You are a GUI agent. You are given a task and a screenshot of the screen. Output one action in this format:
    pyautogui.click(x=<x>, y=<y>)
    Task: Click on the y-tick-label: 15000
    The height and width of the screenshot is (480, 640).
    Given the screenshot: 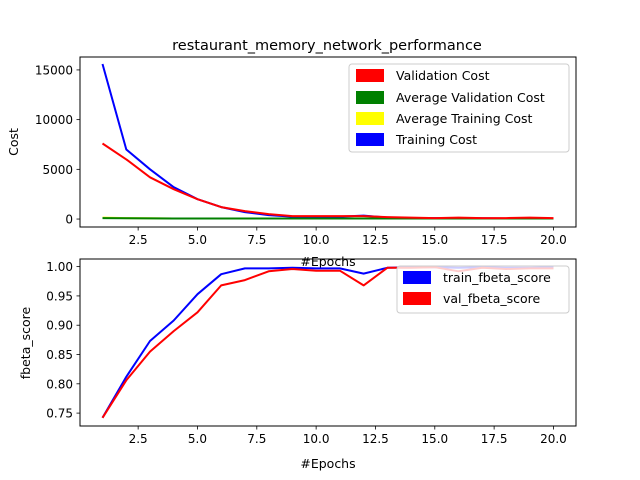 What is the action you would take?
    pyautogui.click(x=54, y=70)
    